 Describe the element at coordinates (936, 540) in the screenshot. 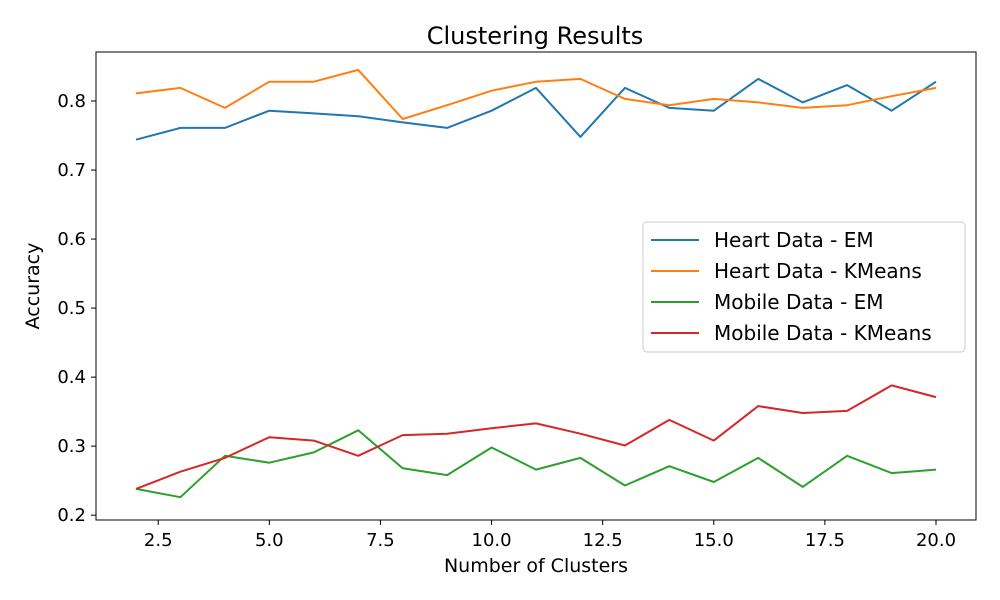

I see `x-tick-label: 20.0` at that location.